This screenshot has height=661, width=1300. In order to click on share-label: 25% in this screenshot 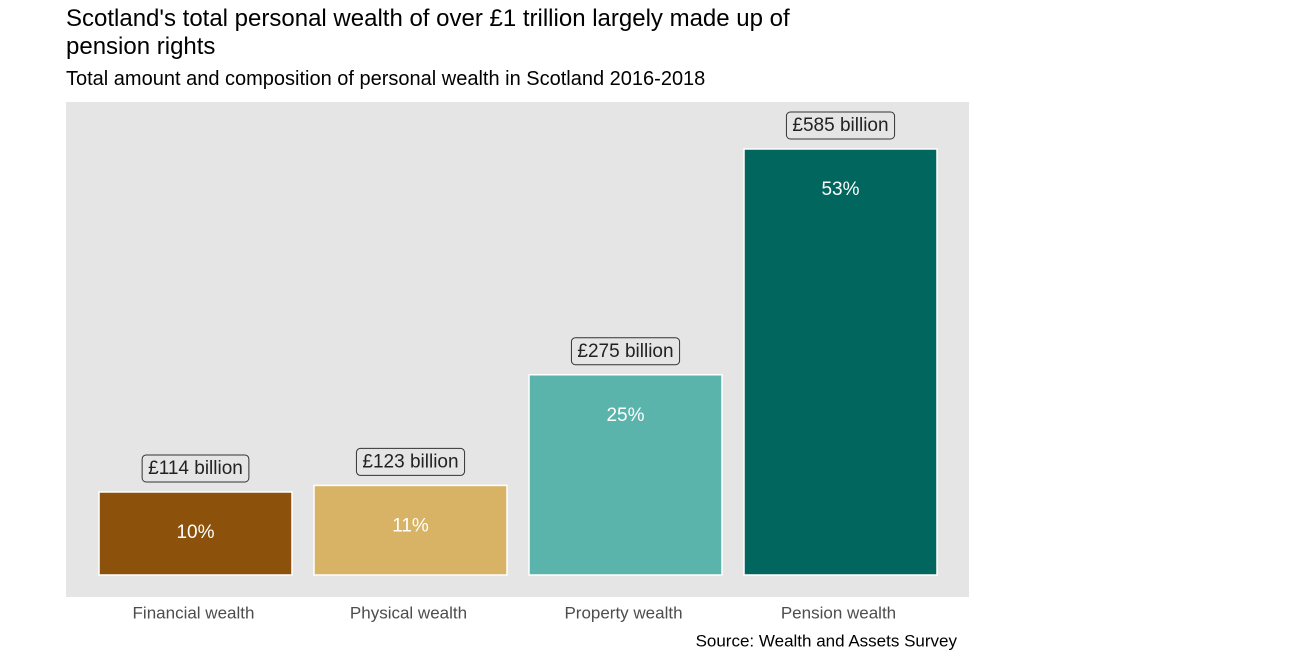, I will do `click(625, 415)`.